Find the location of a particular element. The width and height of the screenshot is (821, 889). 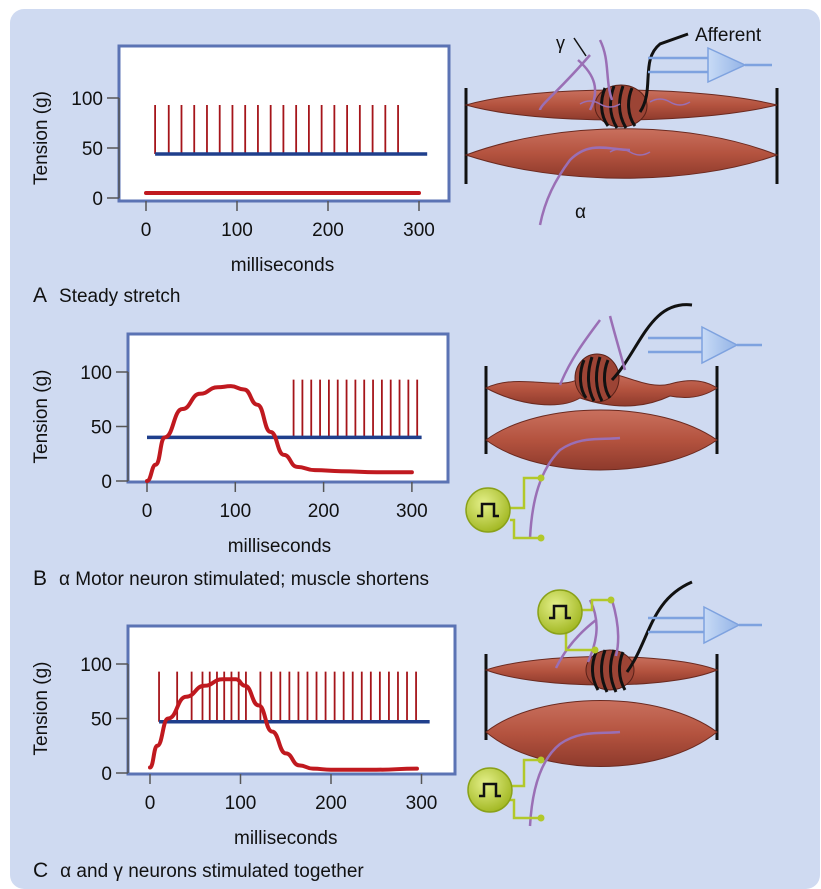

chart-alpha-gamma-stimulated: 0 50 100 0 100 200 300 milliseconds Tension (g) is located at coordinates (244, 736).